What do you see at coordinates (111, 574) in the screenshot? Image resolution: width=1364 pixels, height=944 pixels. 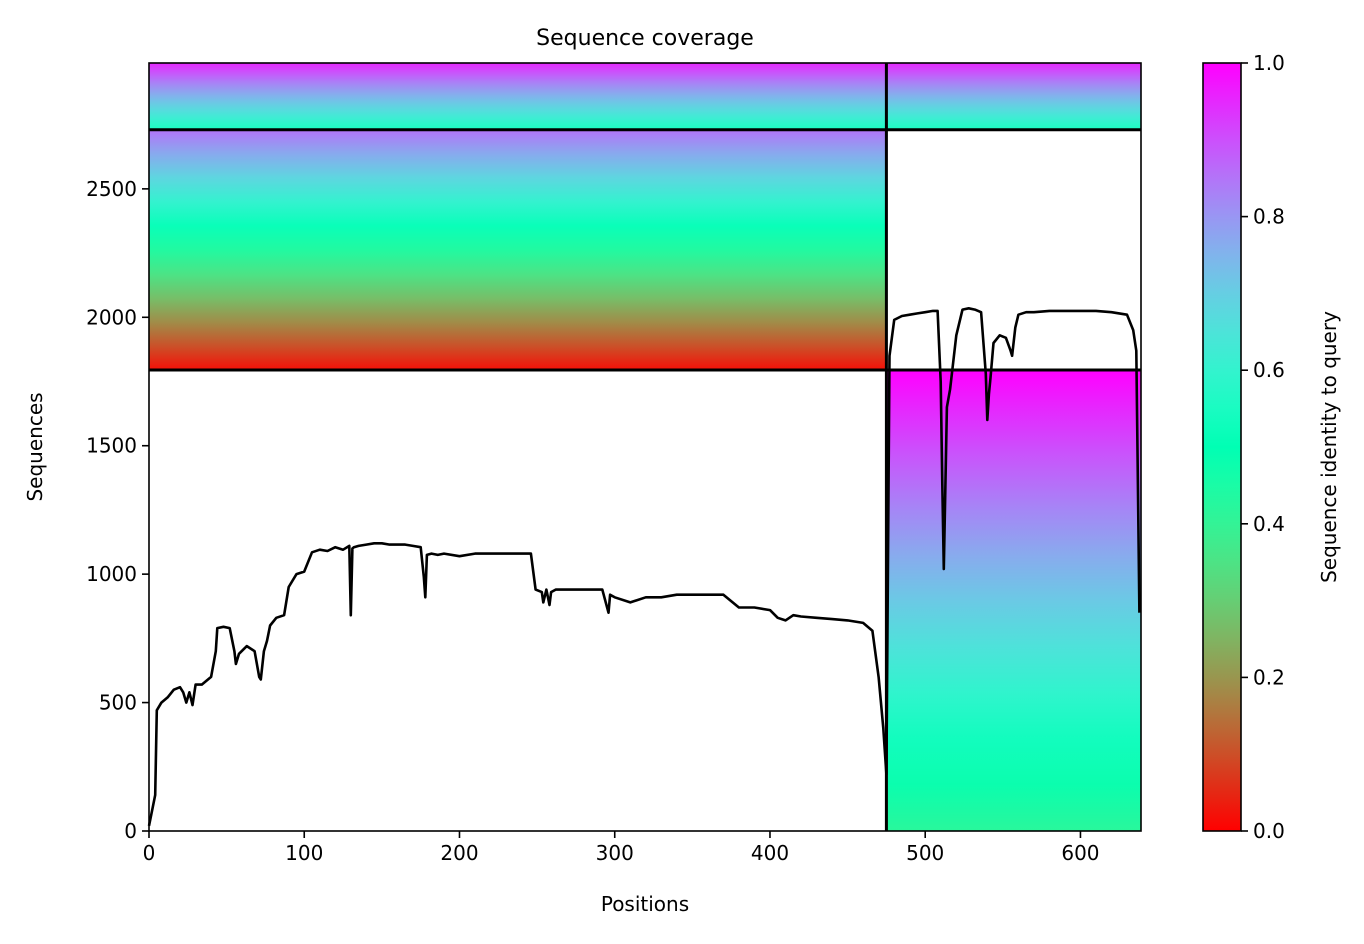 I see `y-tick-label: 1000` at bounding box center [111, 574].